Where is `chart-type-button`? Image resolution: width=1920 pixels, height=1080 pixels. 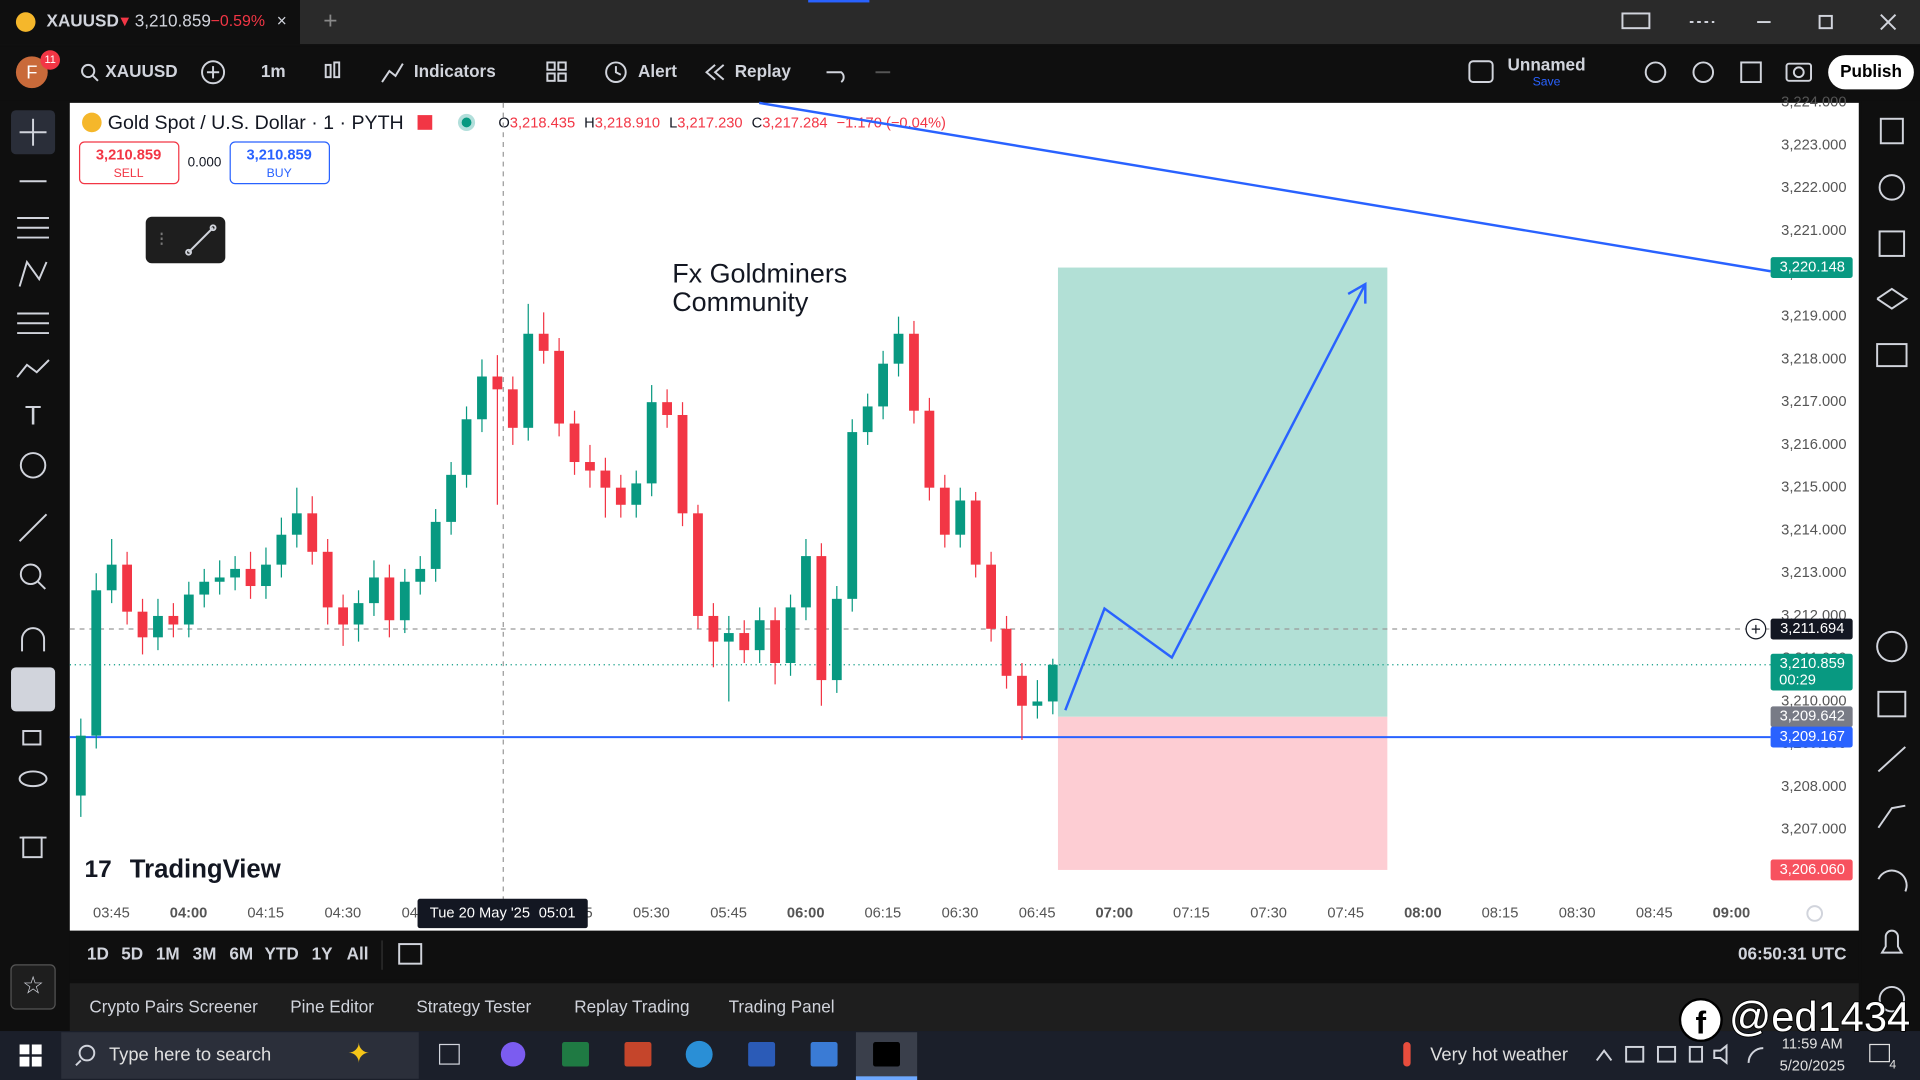 chart-type-button is located at coordinates (332, 70).